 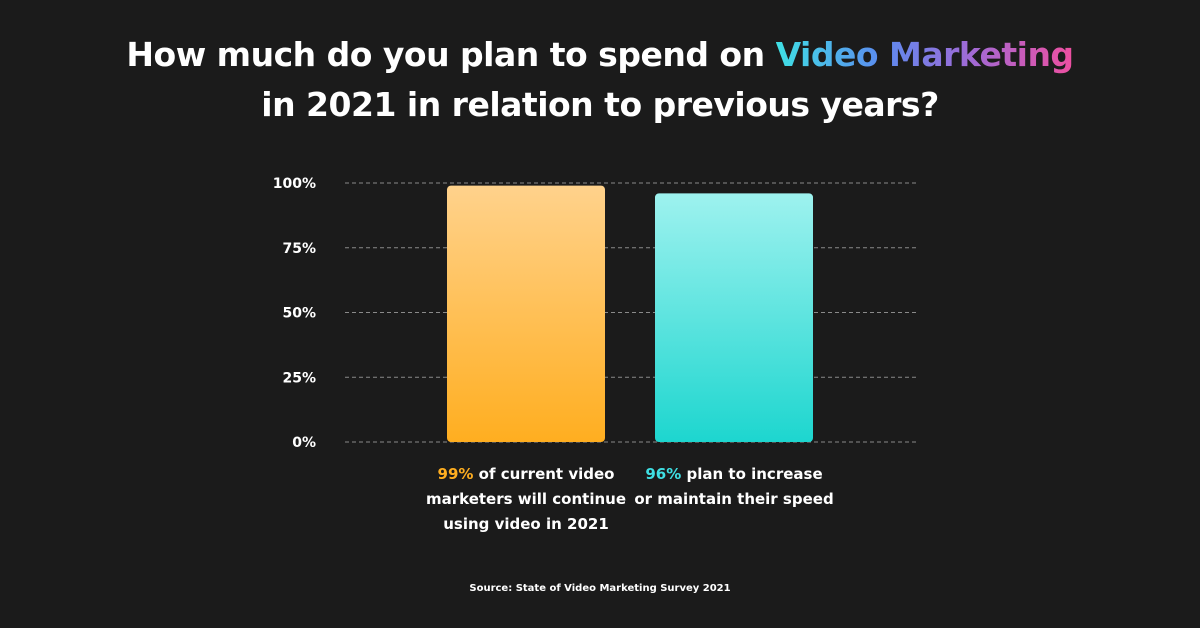 What do you see at coordinates (304, 443) in the screenshot?
I see `y-tick-label-0: 0%` at bounding box center [304, 443].